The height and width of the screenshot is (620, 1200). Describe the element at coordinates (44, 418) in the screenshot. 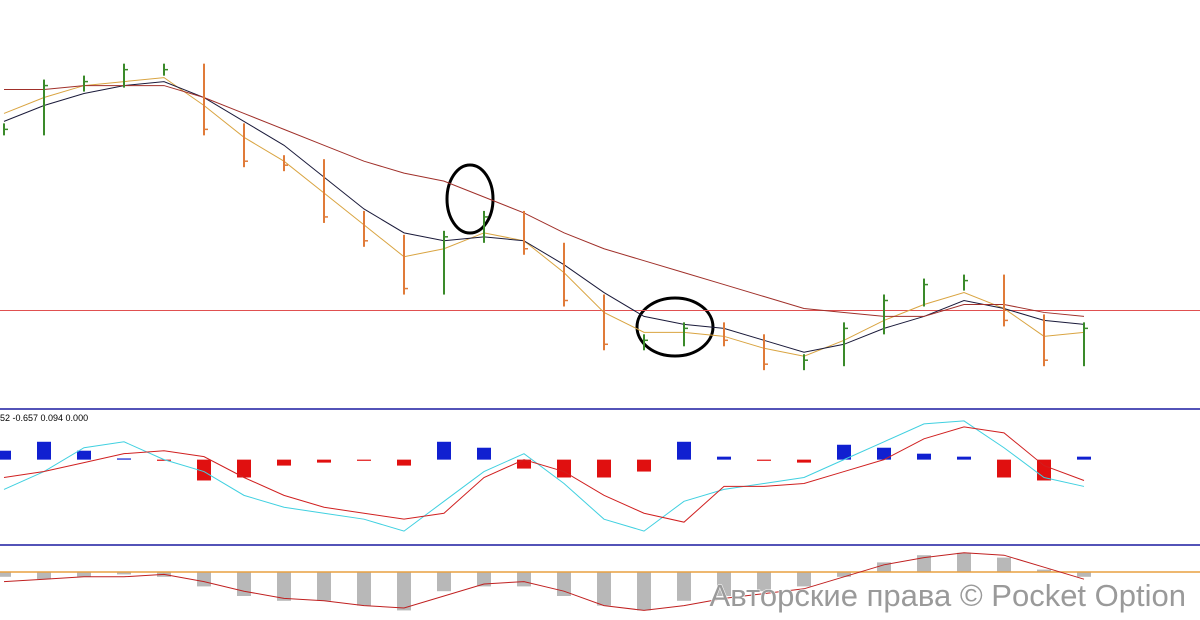

I see `indicator-label: 52 -0.657 0.094 0.000` at that location.